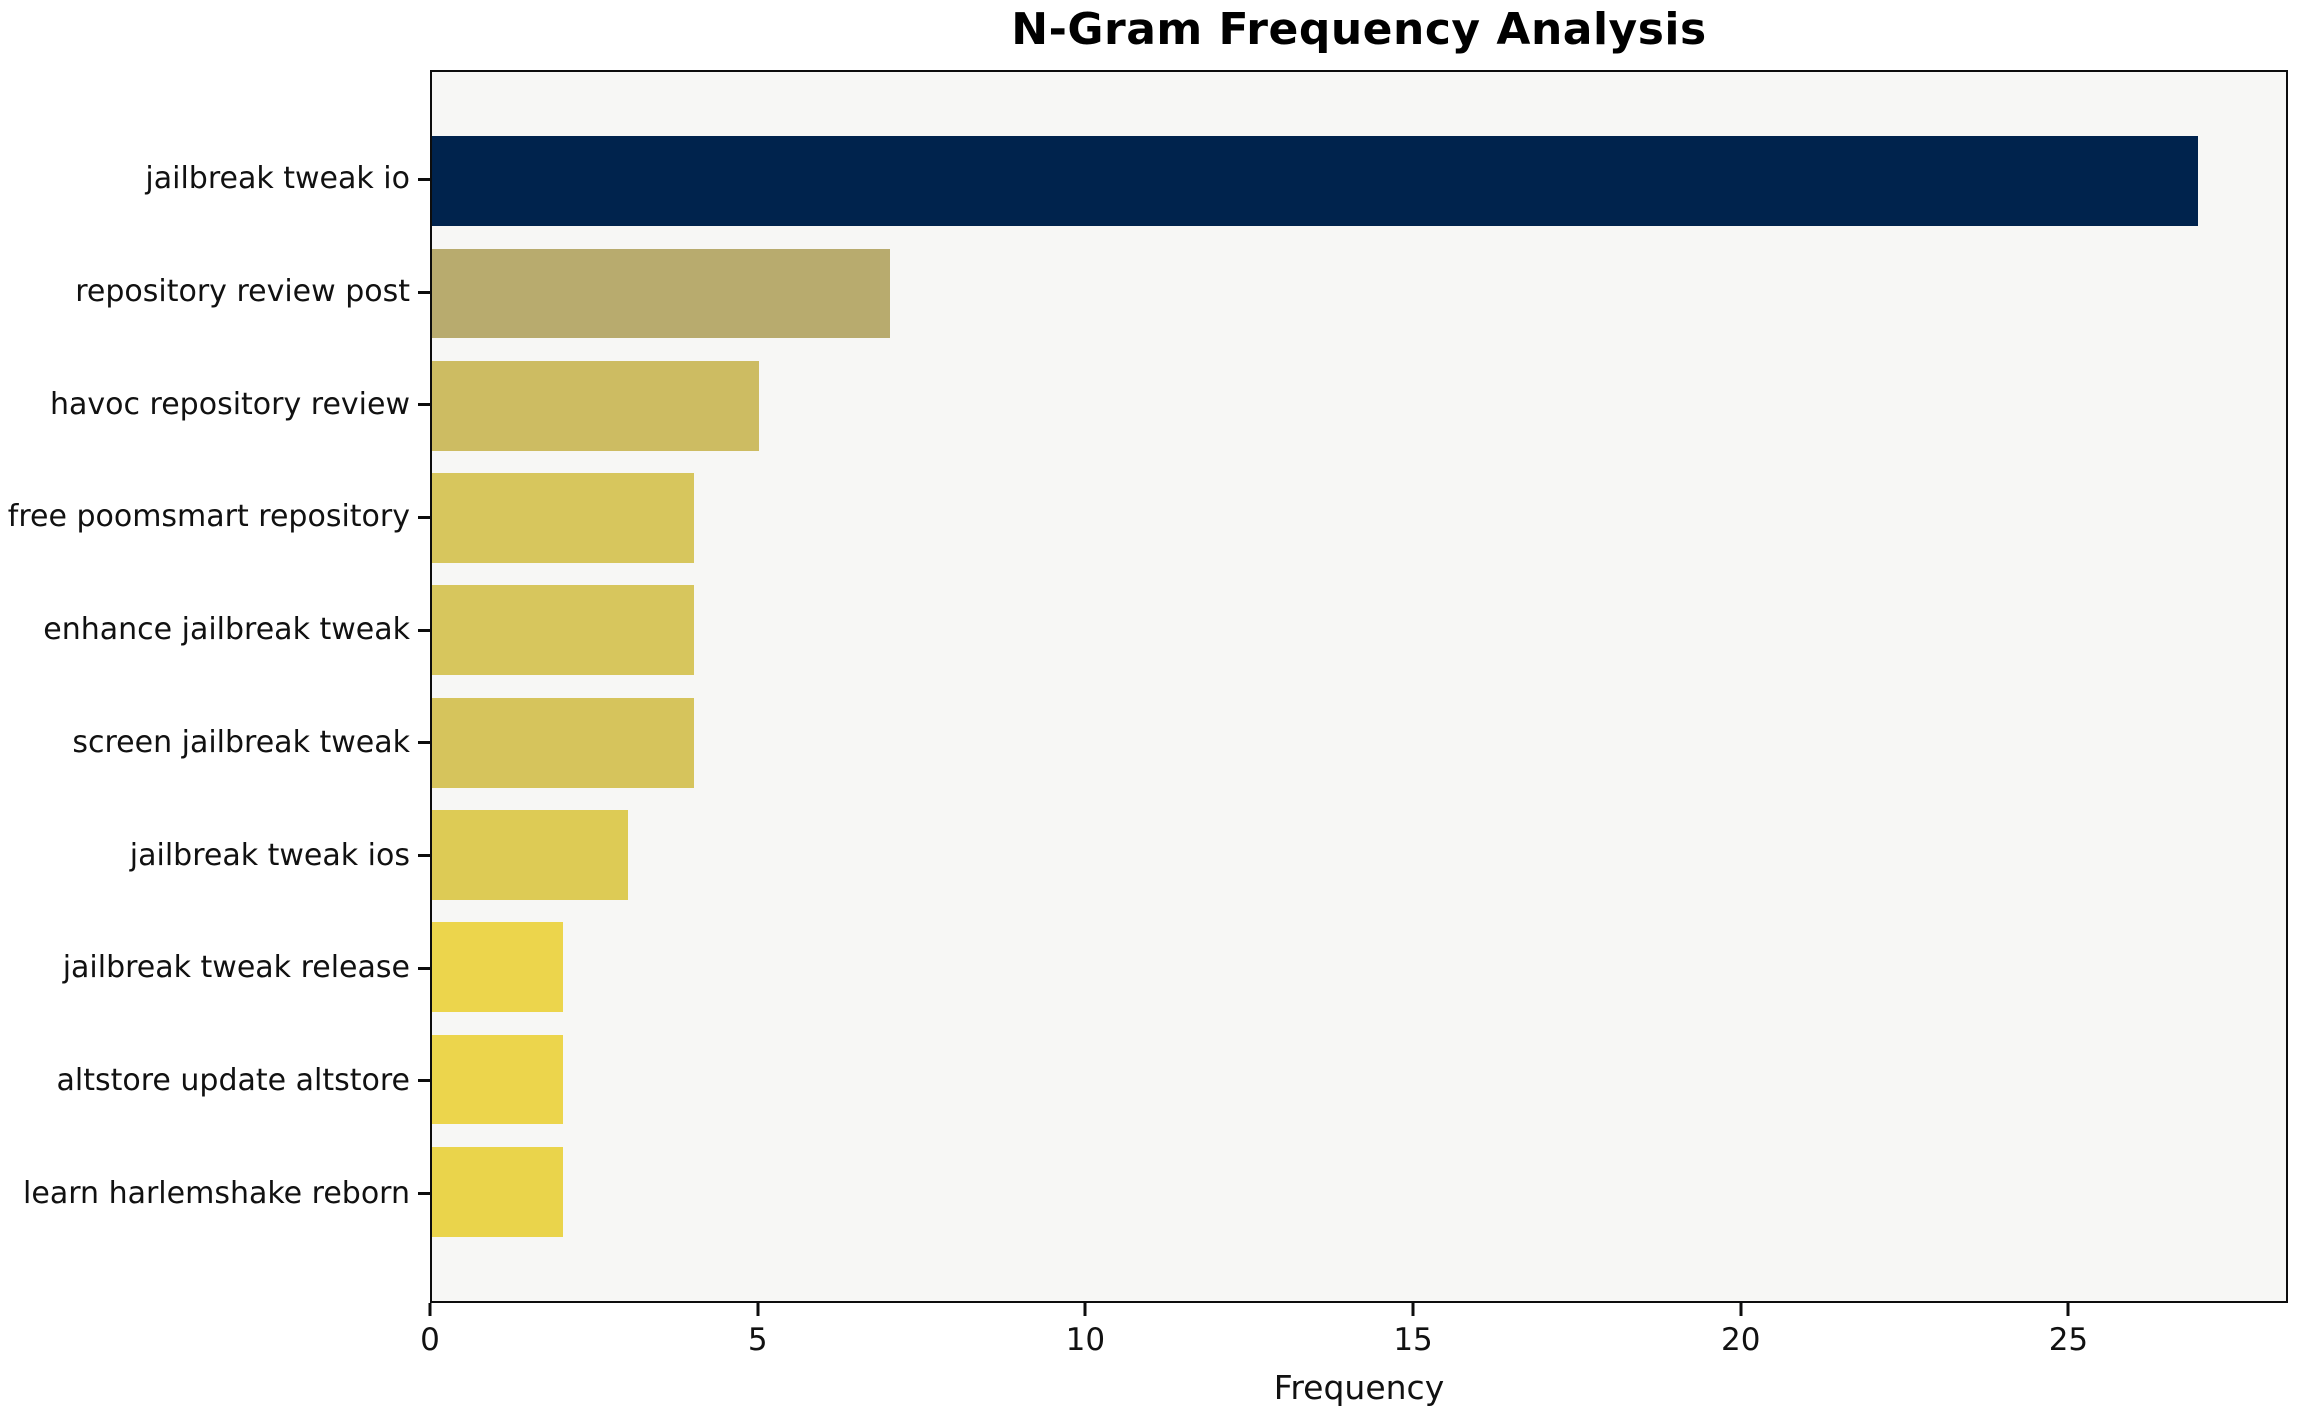 The height and width of the screenshot is (1414, 2308). What do you see at coordinates (1741, 1340) in the screenshot?
I see `x-tick-label: 20` at bounding box center [1741, 1340].